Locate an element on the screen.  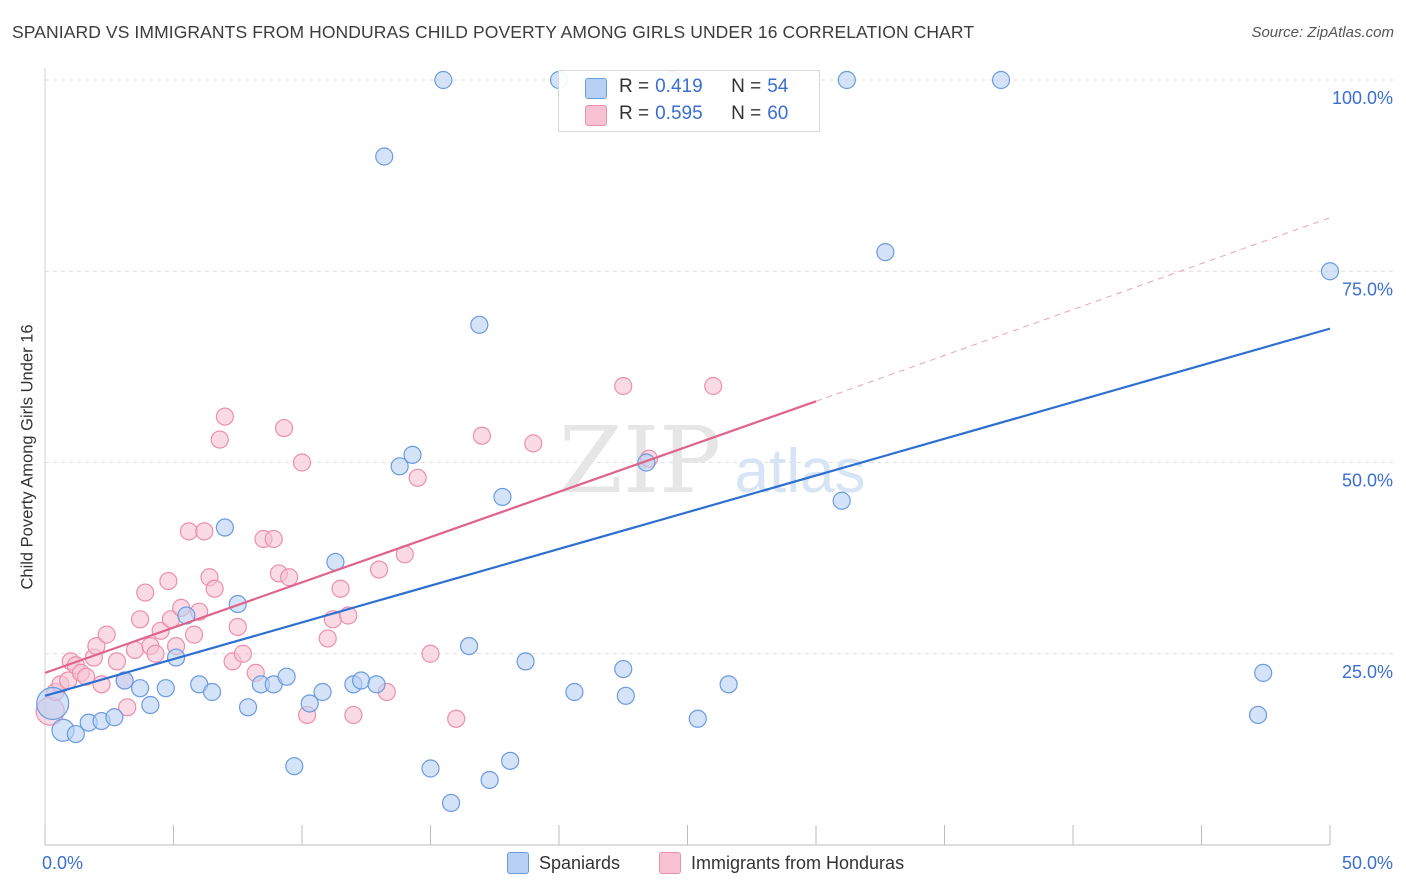
n-value: 60 is located at coordinates (778, 113).